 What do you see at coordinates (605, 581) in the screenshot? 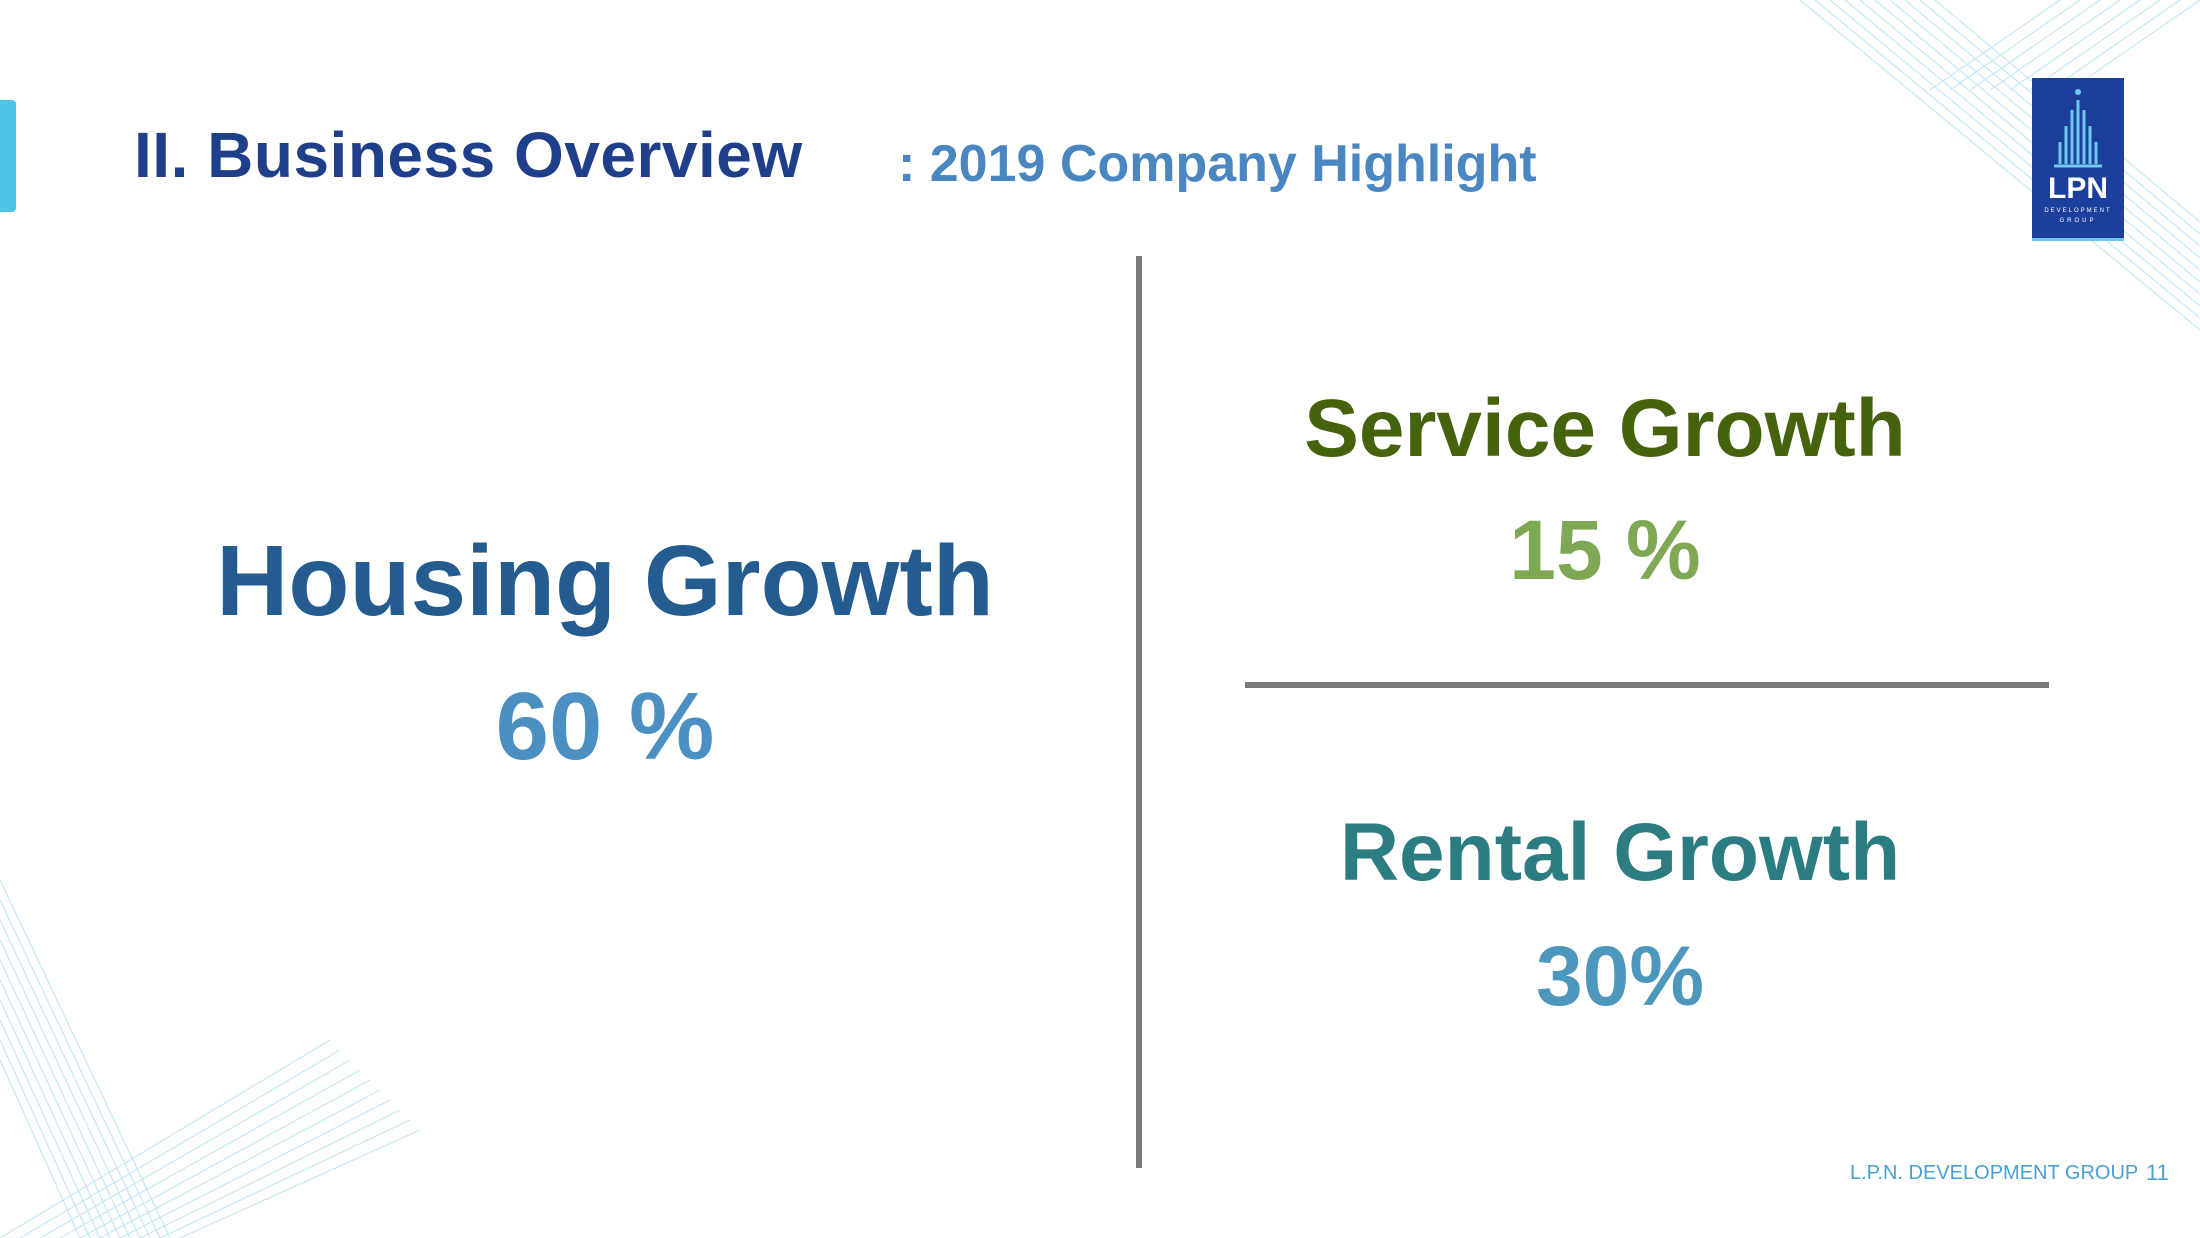
I see `housing-growth-label: Housing Growth` at bounding box center [605, 581].